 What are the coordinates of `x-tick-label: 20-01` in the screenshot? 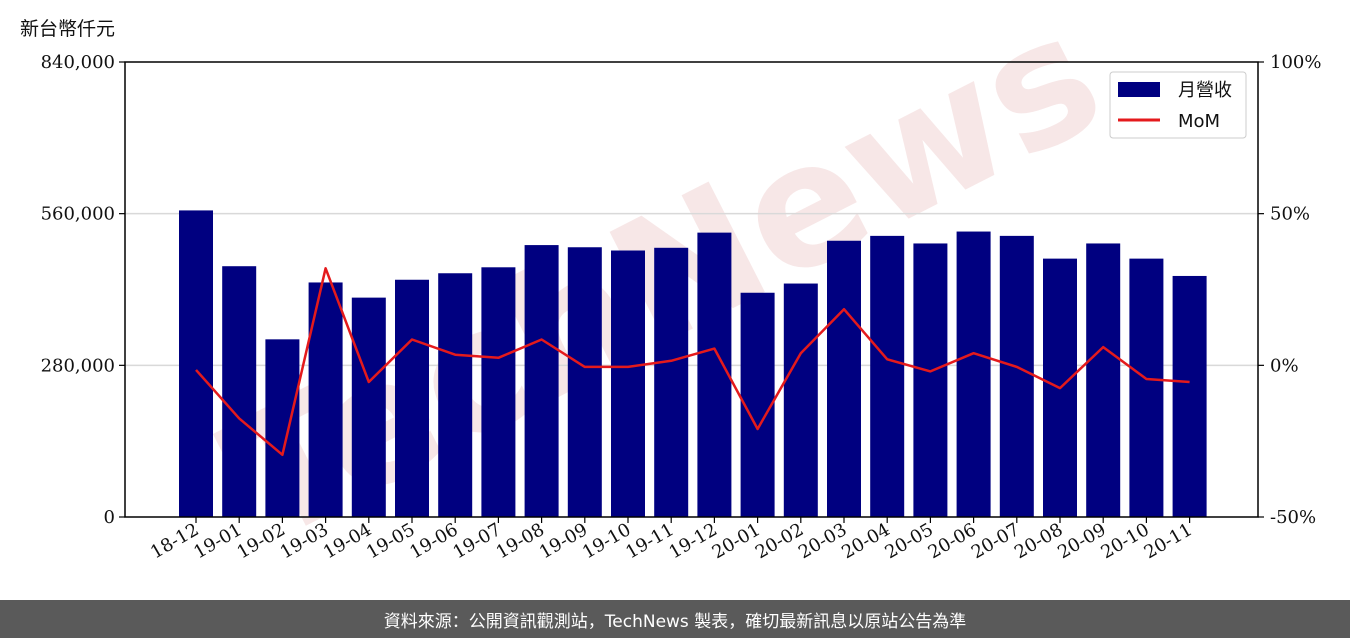 It's located at (736, 541).